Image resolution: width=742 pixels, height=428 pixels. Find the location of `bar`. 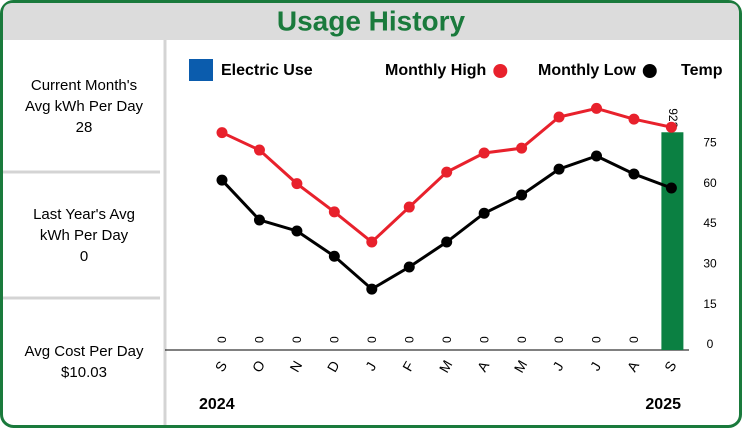

bar is located at coordinates (672, 241).